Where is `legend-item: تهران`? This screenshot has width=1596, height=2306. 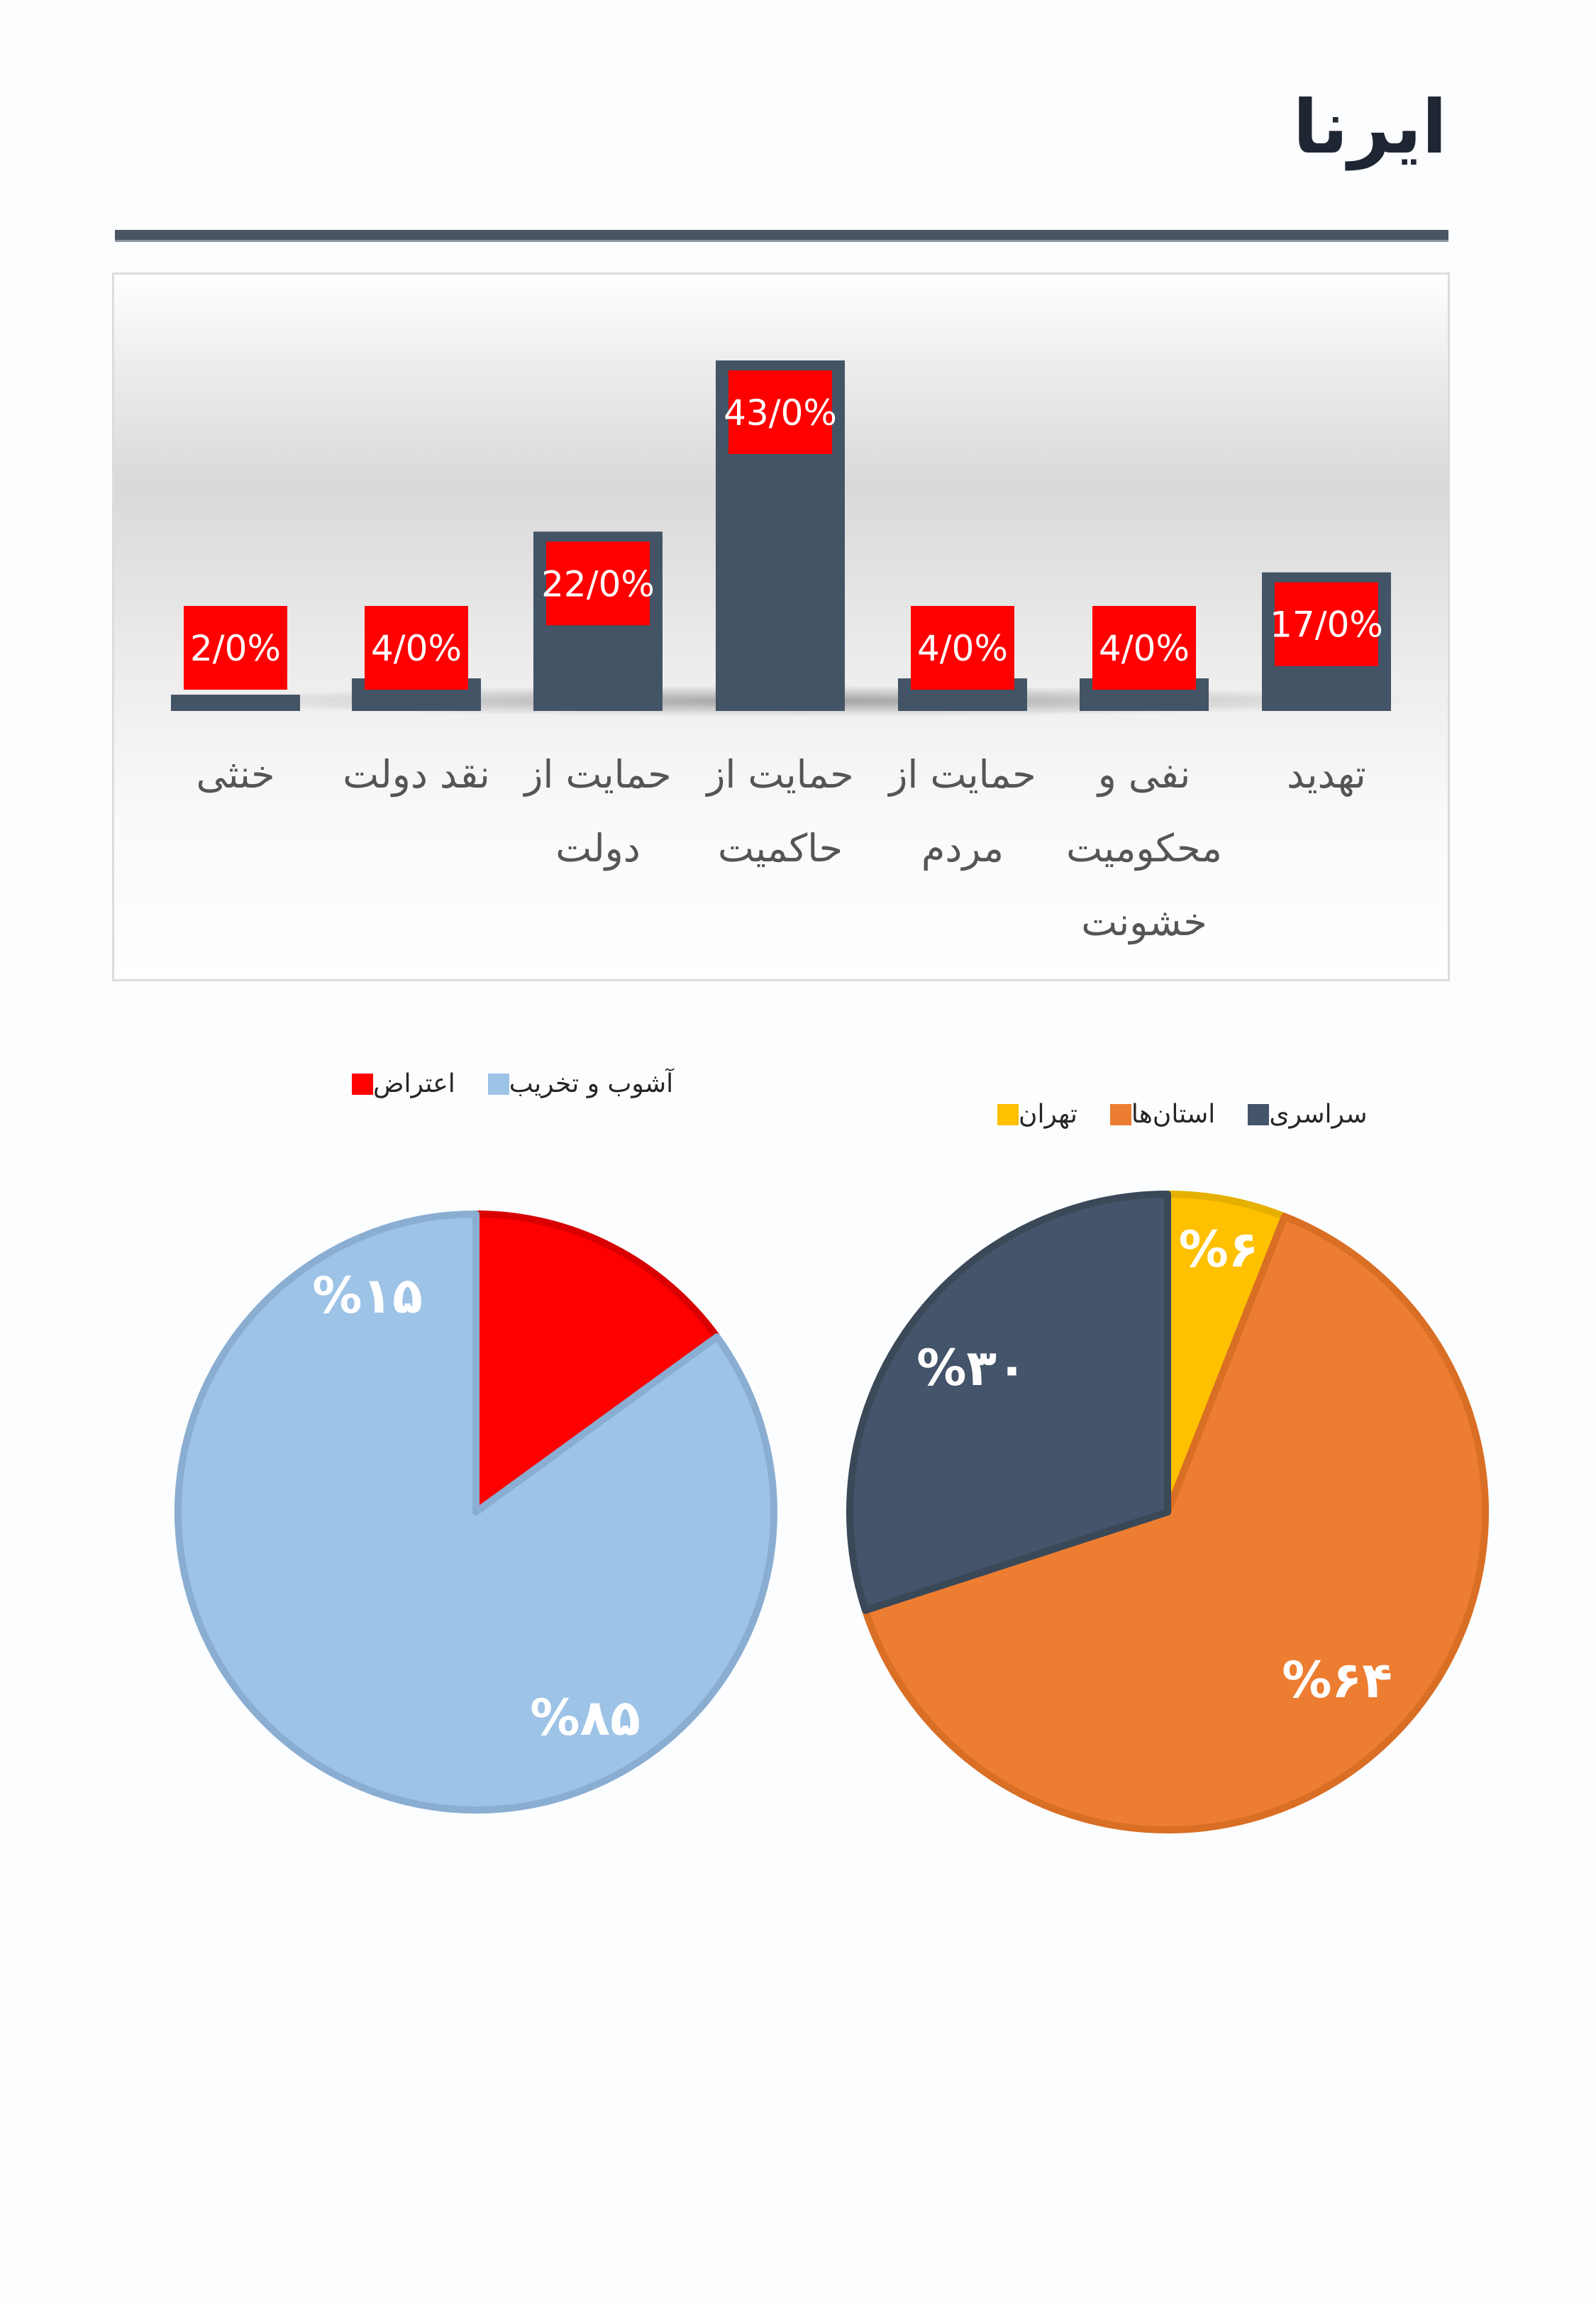
legend-item: تهران is located at coordinates (1033, 1114).